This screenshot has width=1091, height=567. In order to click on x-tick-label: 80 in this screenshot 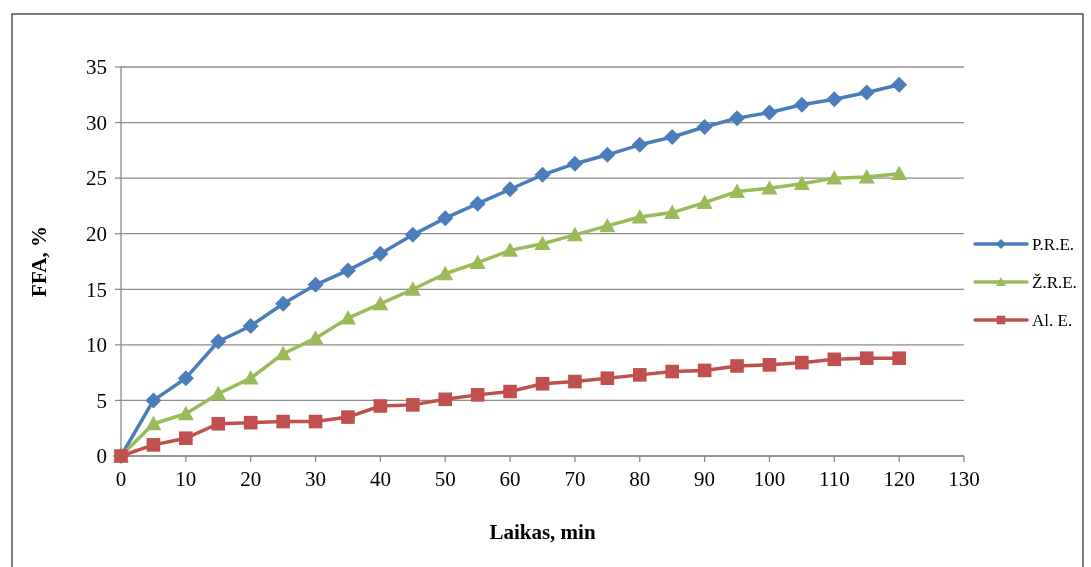, I will do `click(640, 479)`.